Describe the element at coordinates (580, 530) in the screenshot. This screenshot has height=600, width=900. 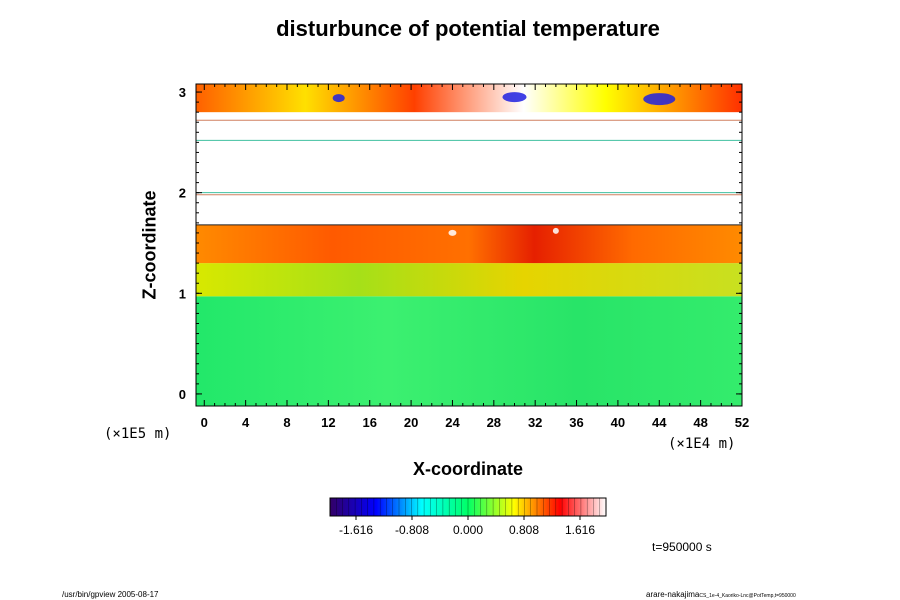
I see `colorbar-tick-label: 1.616` at that location.